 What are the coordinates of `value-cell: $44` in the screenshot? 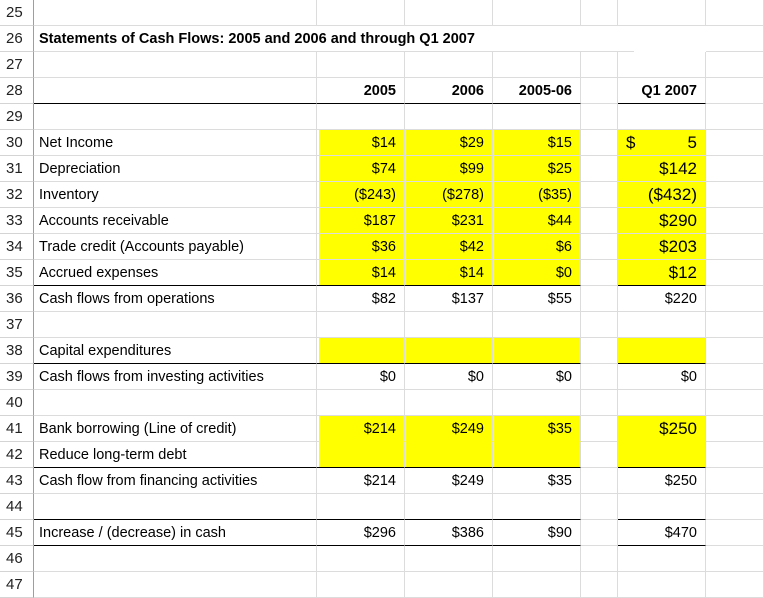 It's located at (537, 221).